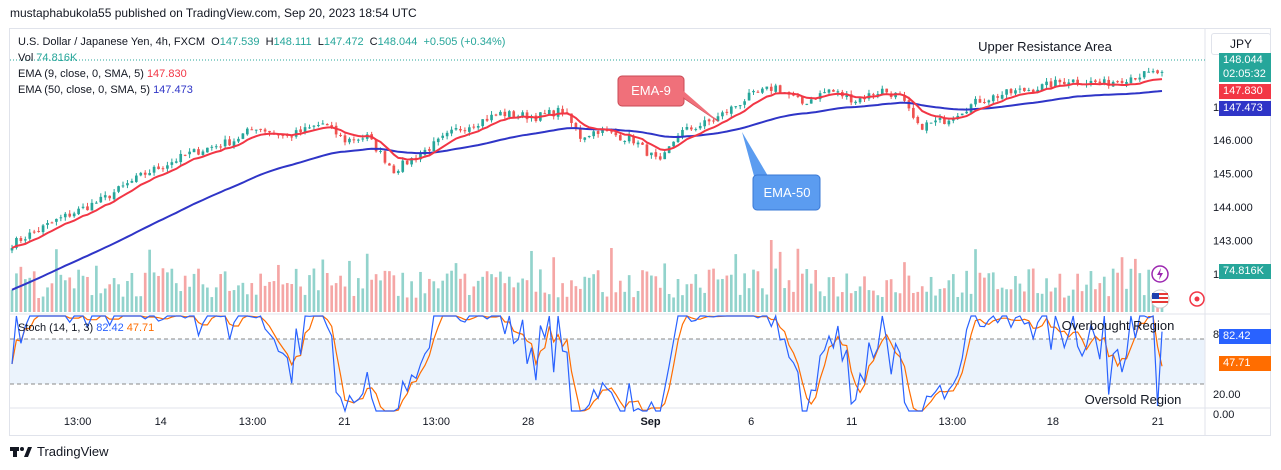  Describe the element at coordinates (528, 422) in the screenshot. I see `time-tick-label: 28` at that location.